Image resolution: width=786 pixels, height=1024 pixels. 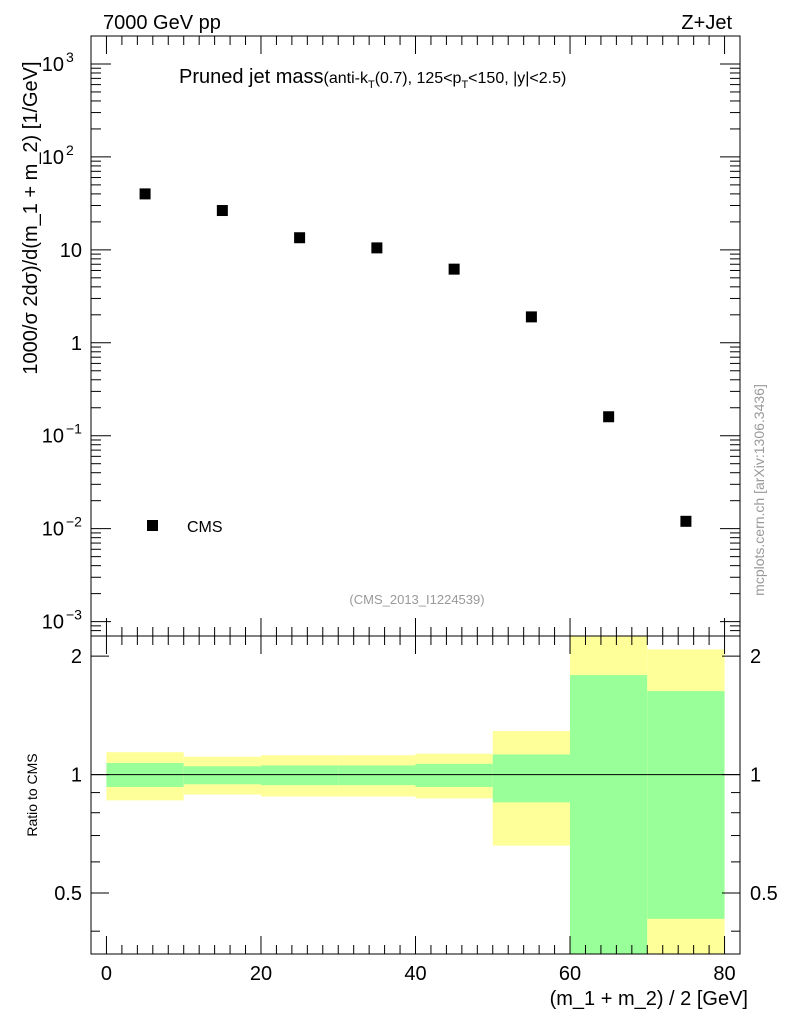 I want to click on main-ytick-base: 1, so click(x=76, y=344).